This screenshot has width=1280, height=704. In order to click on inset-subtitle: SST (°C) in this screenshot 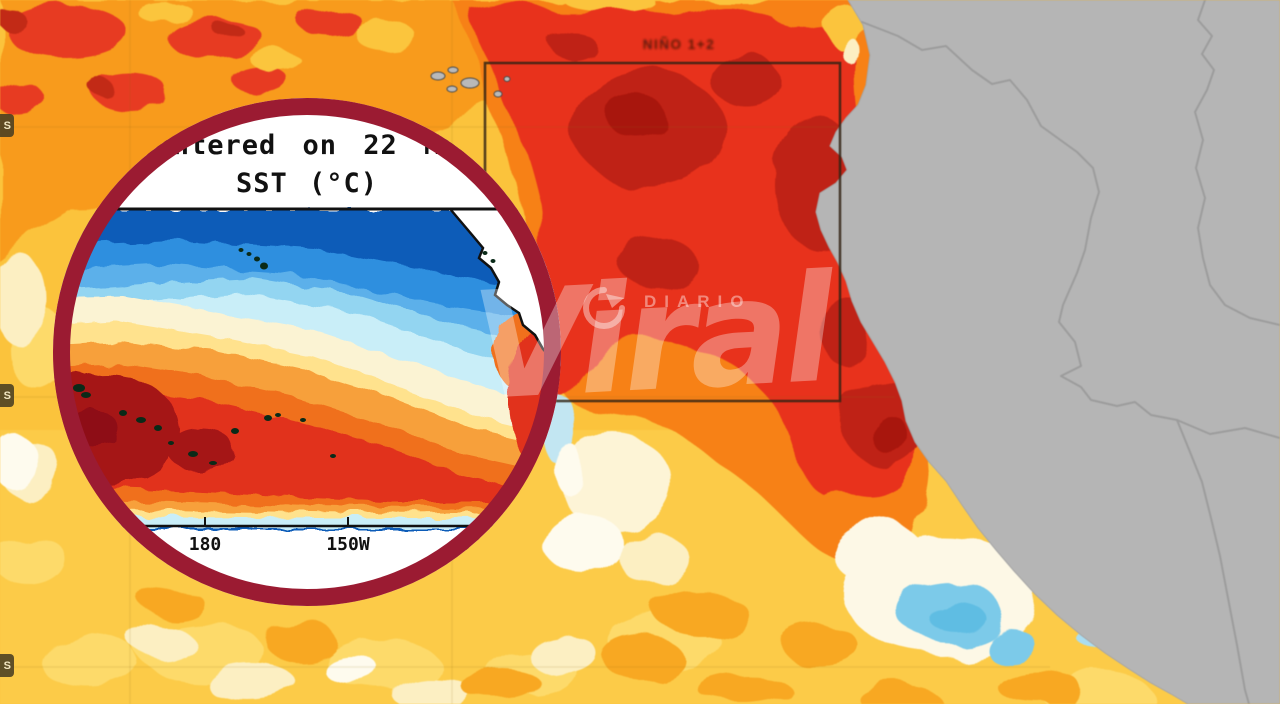, I will do `click(307, 183)`.